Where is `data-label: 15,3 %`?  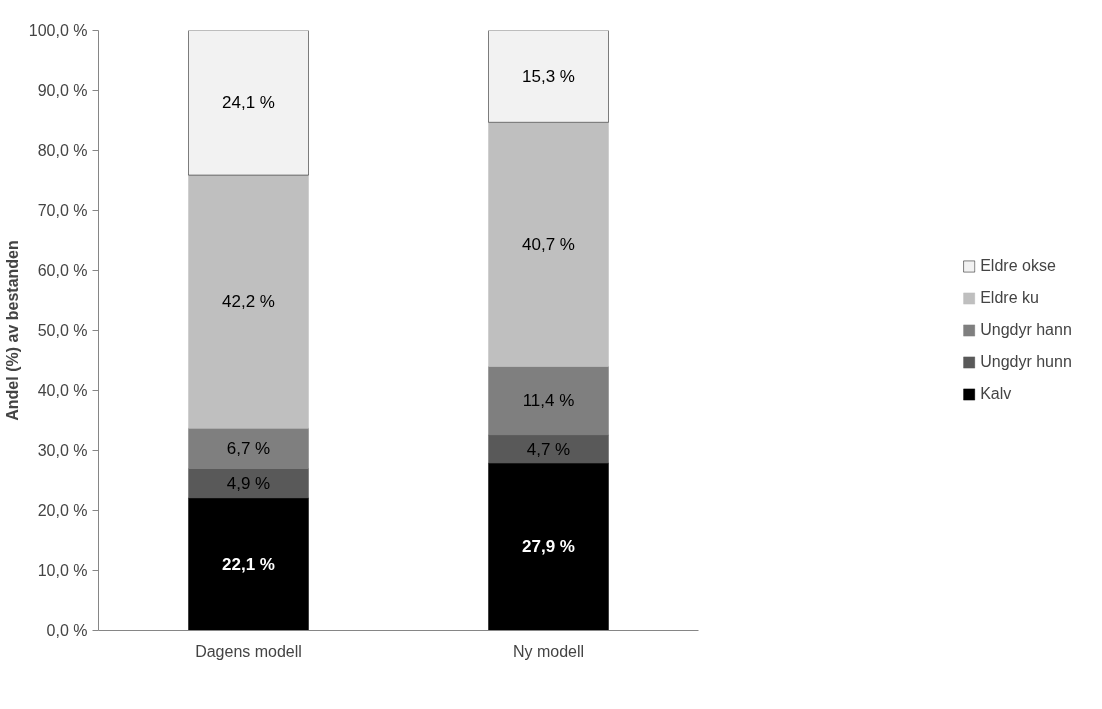 data-label: 15,3 % is located at coordinates (548, 76).